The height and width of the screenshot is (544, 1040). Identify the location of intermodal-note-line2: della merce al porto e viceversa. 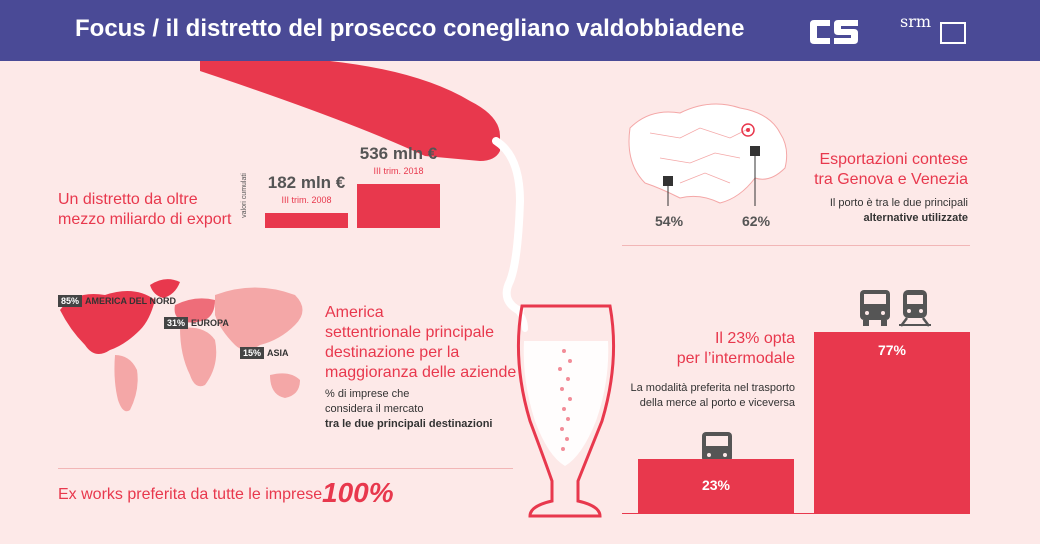
(717, 403).